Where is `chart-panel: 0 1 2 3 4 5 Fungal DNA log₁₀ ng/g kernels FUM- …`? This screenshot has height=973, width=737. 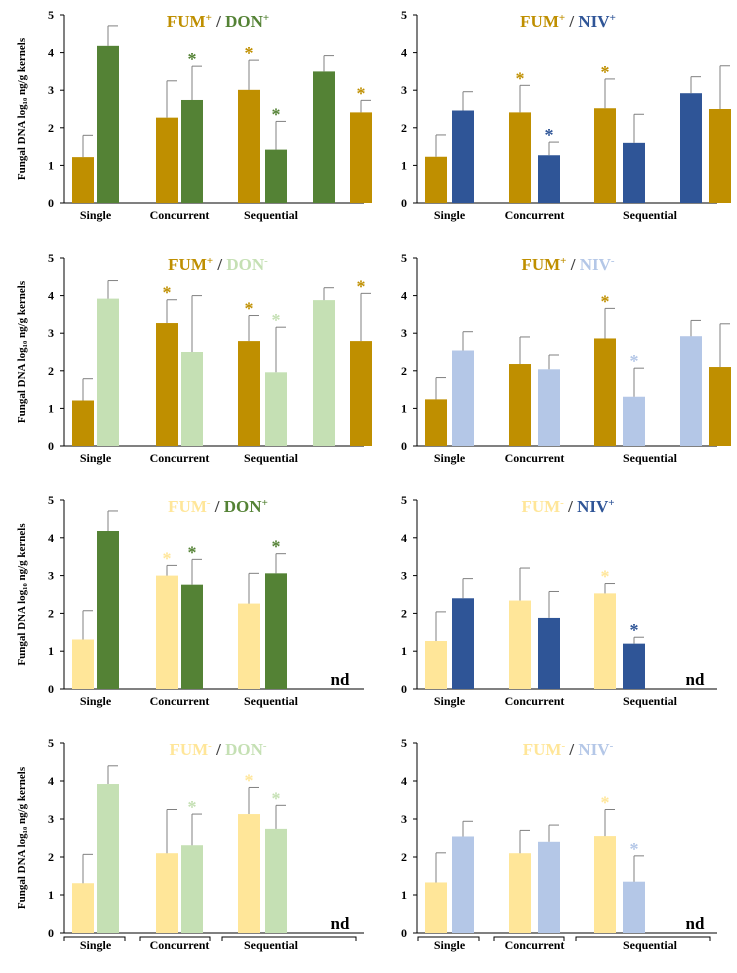
chart-panel: 0 1 2 3 4 5 Fungal DNA log₁₀ ng/g kernels FUM- … is located at coordinates (190, 600).